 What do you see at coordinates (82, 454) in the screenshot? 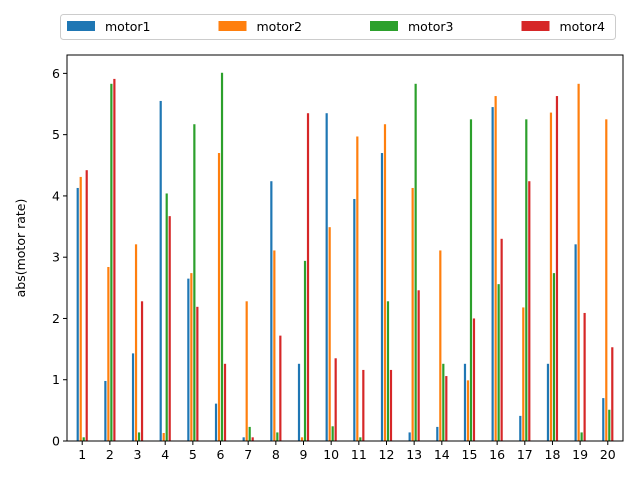
I see `x-tick-label: 1` at bounding box center [82, 454].